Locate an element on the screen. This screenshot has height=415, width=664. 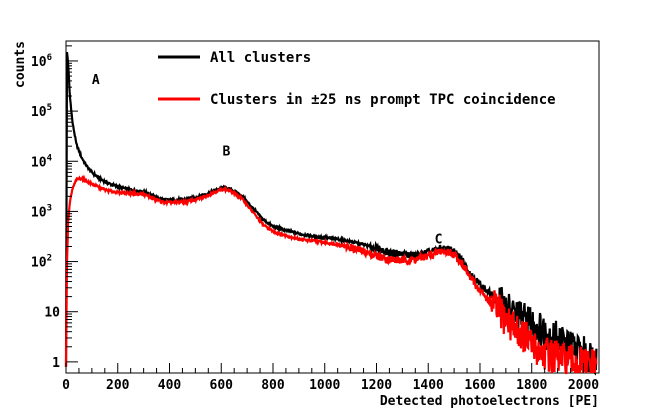
y-tick-label: 10⁴ is located at coordinates (42, 161).